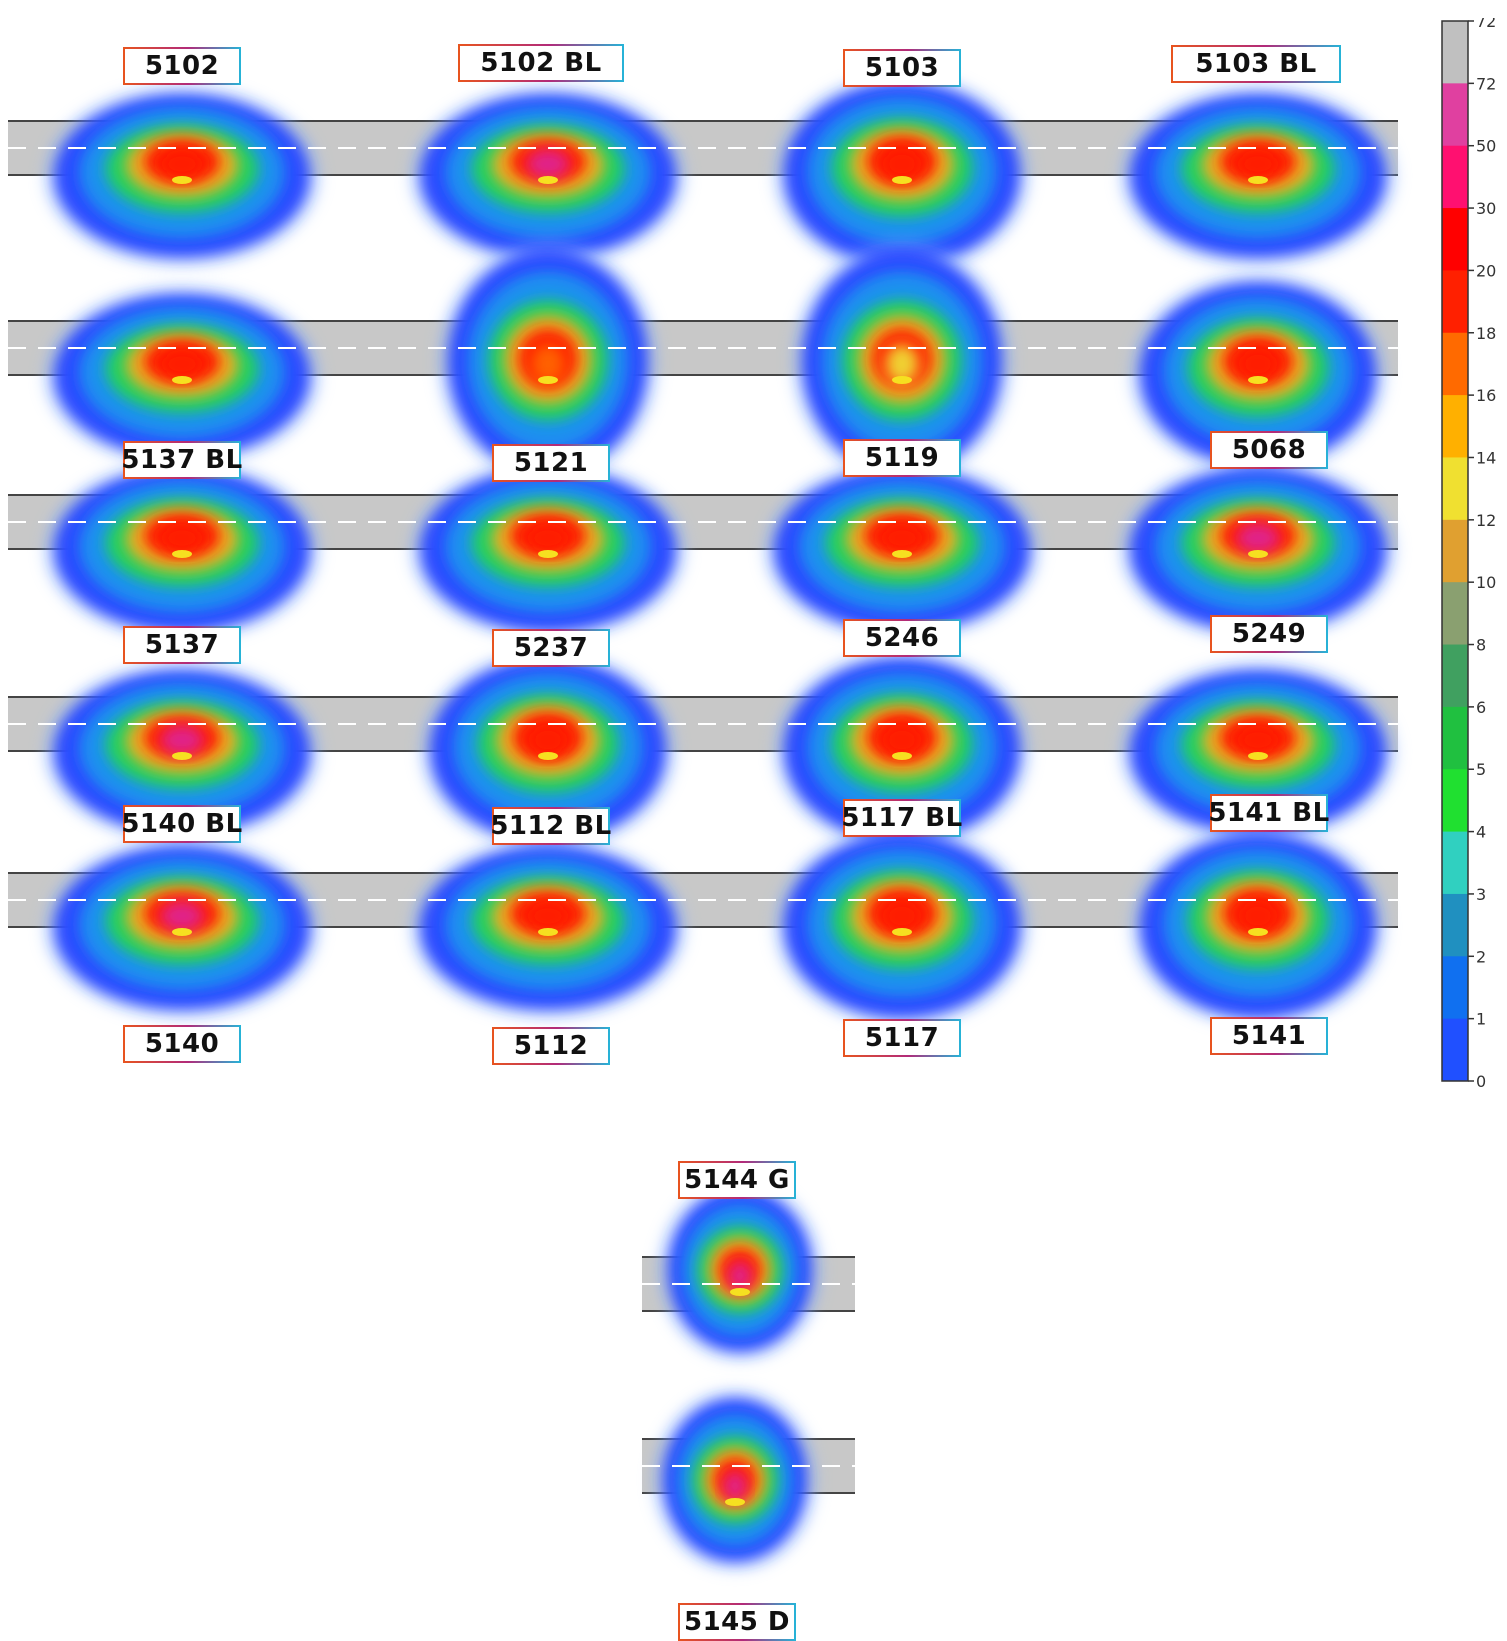  Describe the element at coordinates (1486, 270) in the screenshot. I see `colorbar-tick-label: 20` at that location.